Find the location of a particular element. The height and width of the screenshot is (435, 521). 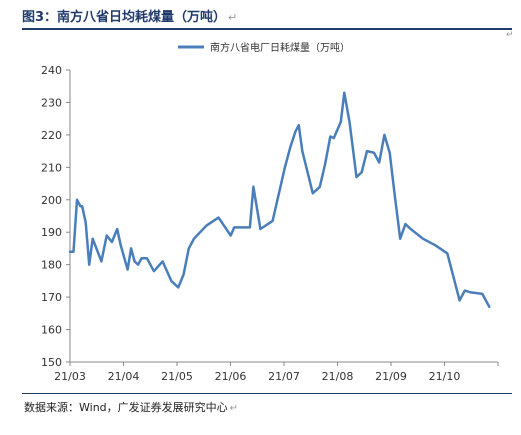

x-tick-label: 21/08 is located at coordinates (338, 376).